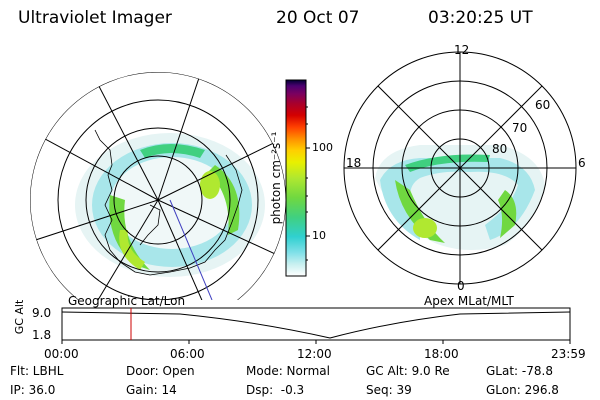 This screenshot has height=400, width=600. I want to click on apex-panel-label: Apex MLat/MLT, so click(469, 301).